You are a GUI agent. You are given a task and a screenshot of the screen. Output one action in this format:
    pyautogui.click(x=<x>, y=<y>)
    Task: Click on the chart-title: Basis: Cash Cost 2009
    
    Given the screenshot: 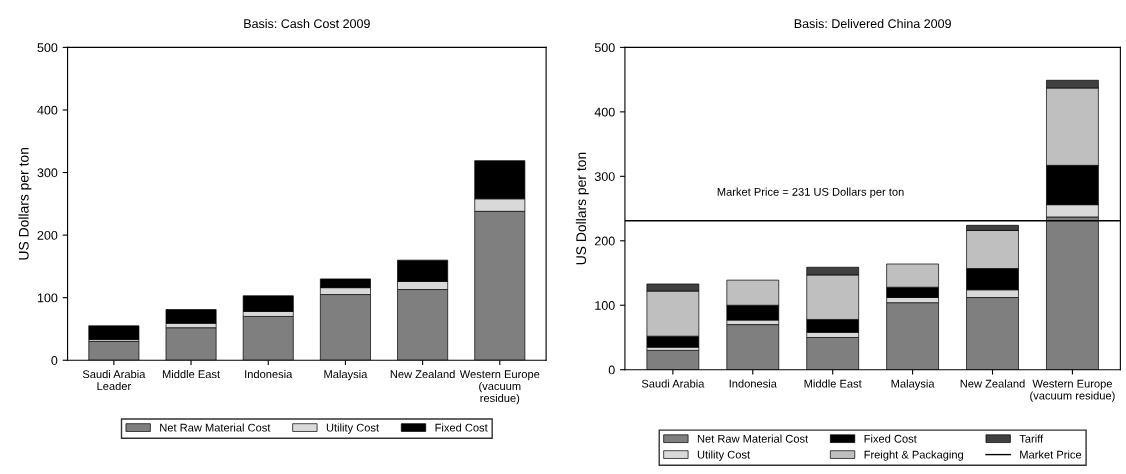 What is the action you would take?
    pyautogui.click(x=307, y=23)
    